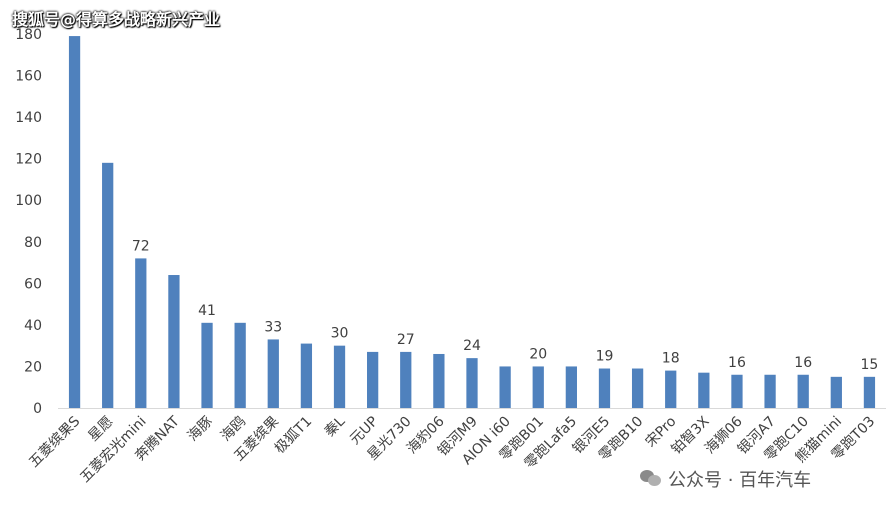 The image size is (894, 513). I want to click on watermark-bottom: 公众号 · 百年汽车, so click(725, 479).